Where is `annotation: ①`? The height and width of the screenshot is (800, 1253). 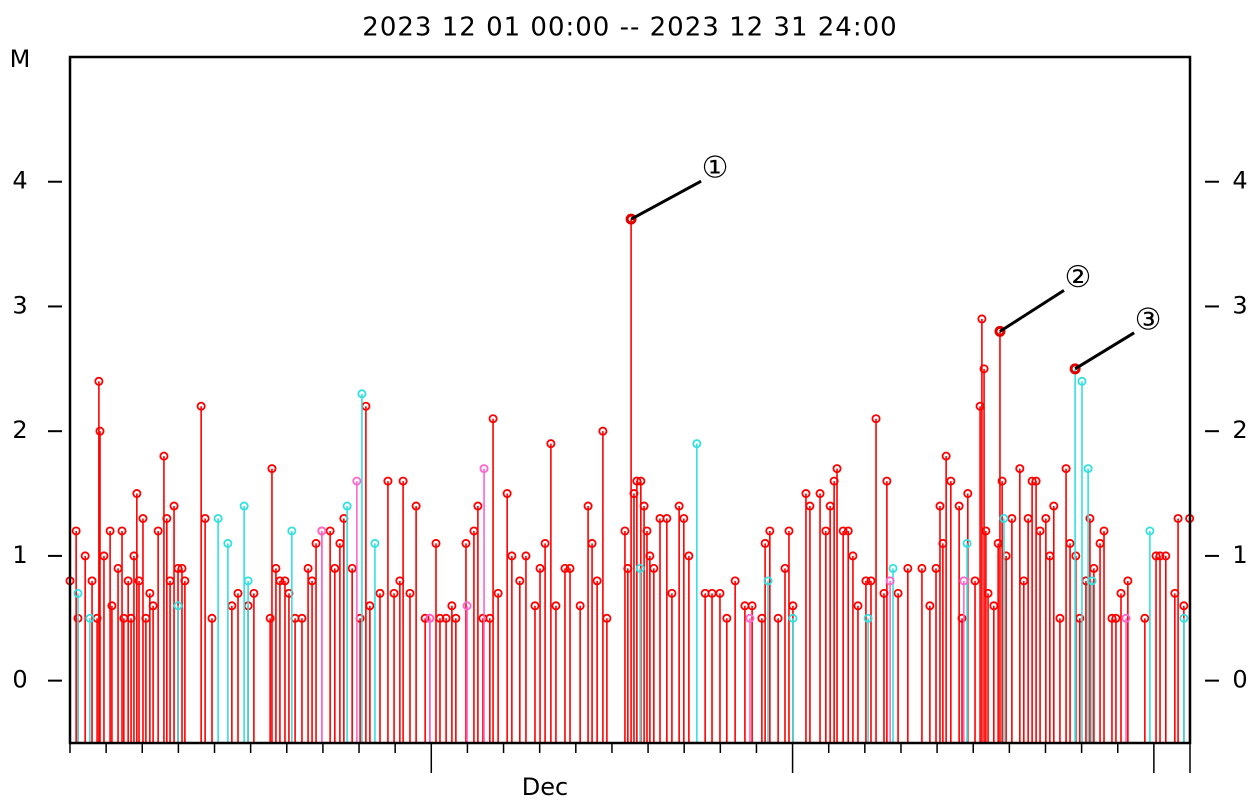 annotation: ① is located at coordinates (715, 168).